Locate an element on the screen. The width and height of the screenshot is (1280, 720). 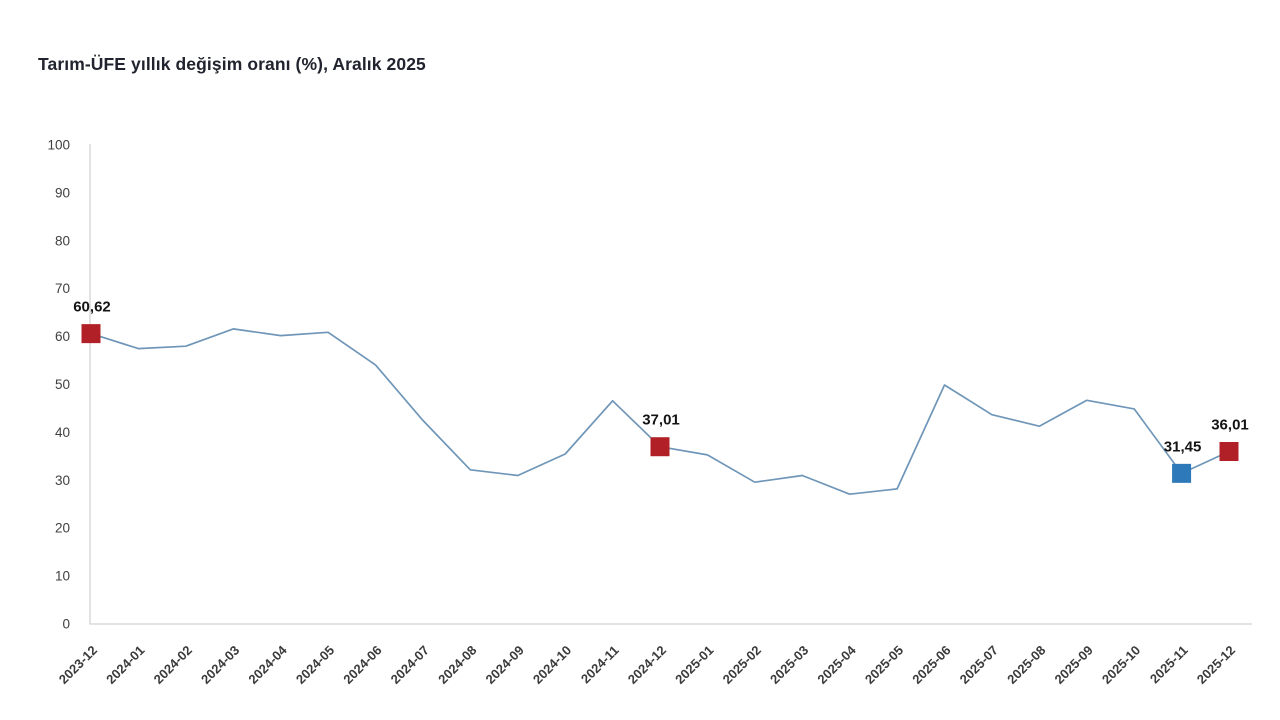
x-axis-tick-label: 2025-07 is located at coordinates (979, 665).